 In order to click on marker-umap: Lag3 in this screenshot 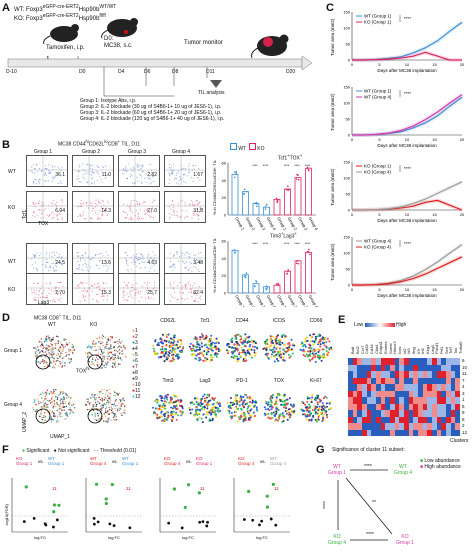, I will do `click(205, 407)`.